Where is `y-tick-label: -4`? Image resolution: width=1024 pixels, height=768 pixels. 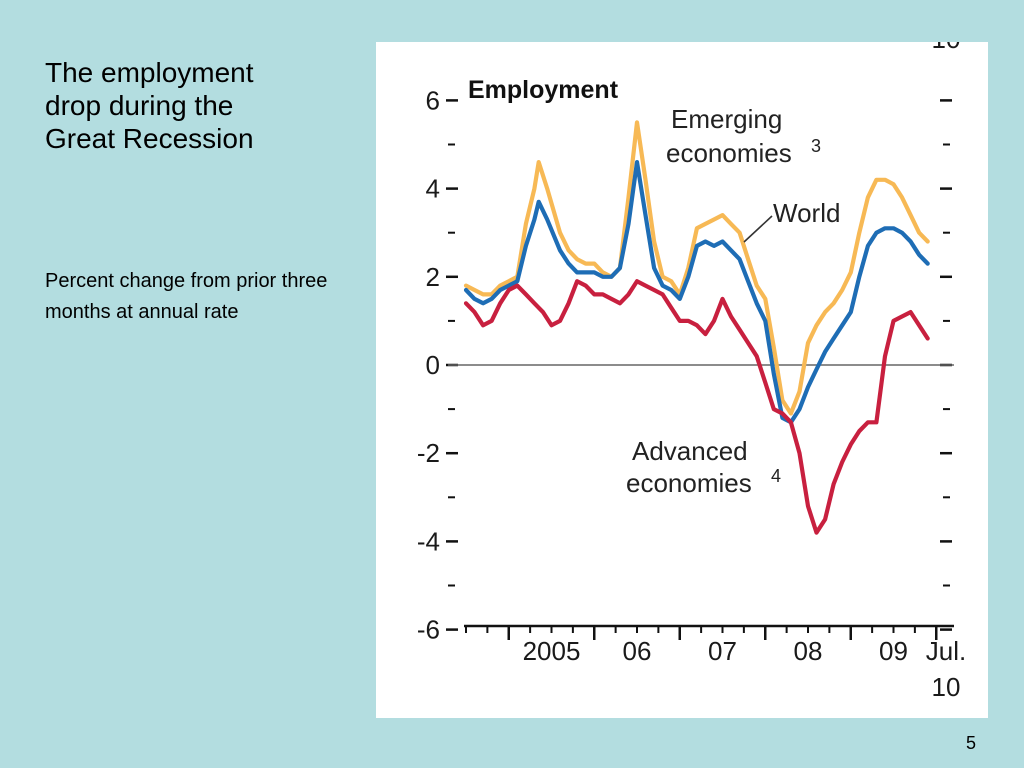
y-tick-label: -4 is located at coordinates (428, 541).